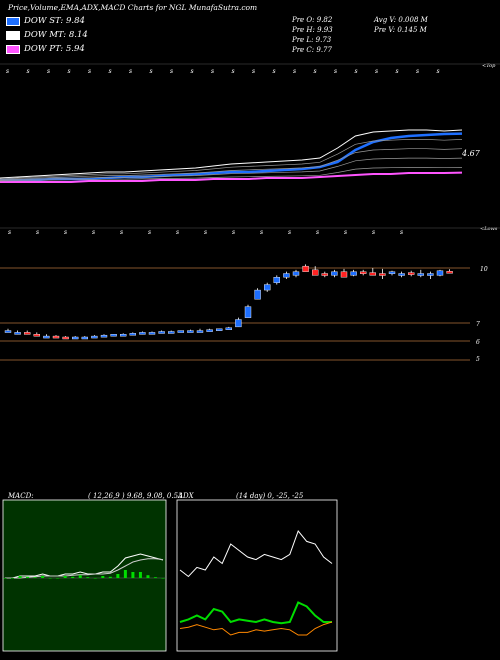 The height and width of the screenshot is (660, 500). What do you see at coordinates (489, 66) in the screenshot?
I see `top-corner-label: <Top` at bounding box center [489, 66].